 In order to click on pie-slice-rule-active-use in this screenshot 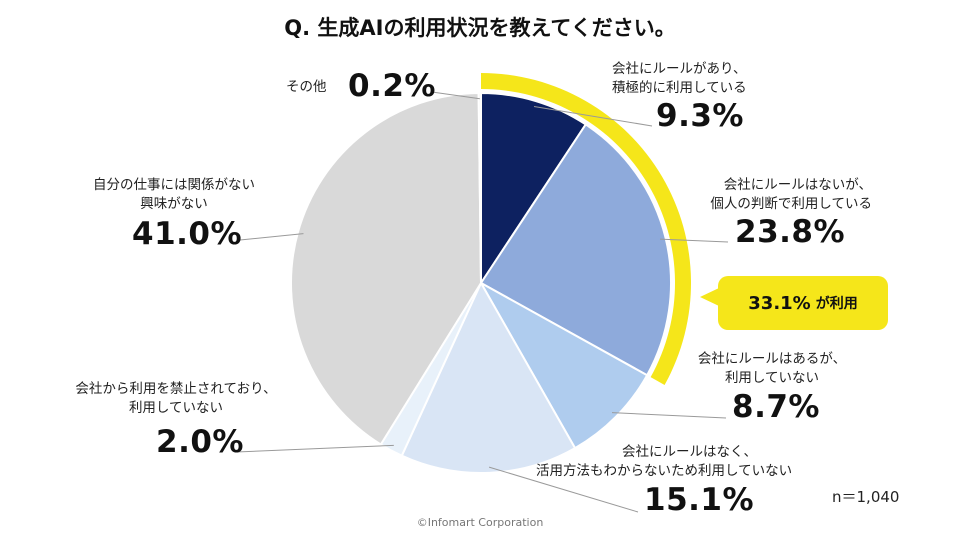, I will do `click(534, 189)`.